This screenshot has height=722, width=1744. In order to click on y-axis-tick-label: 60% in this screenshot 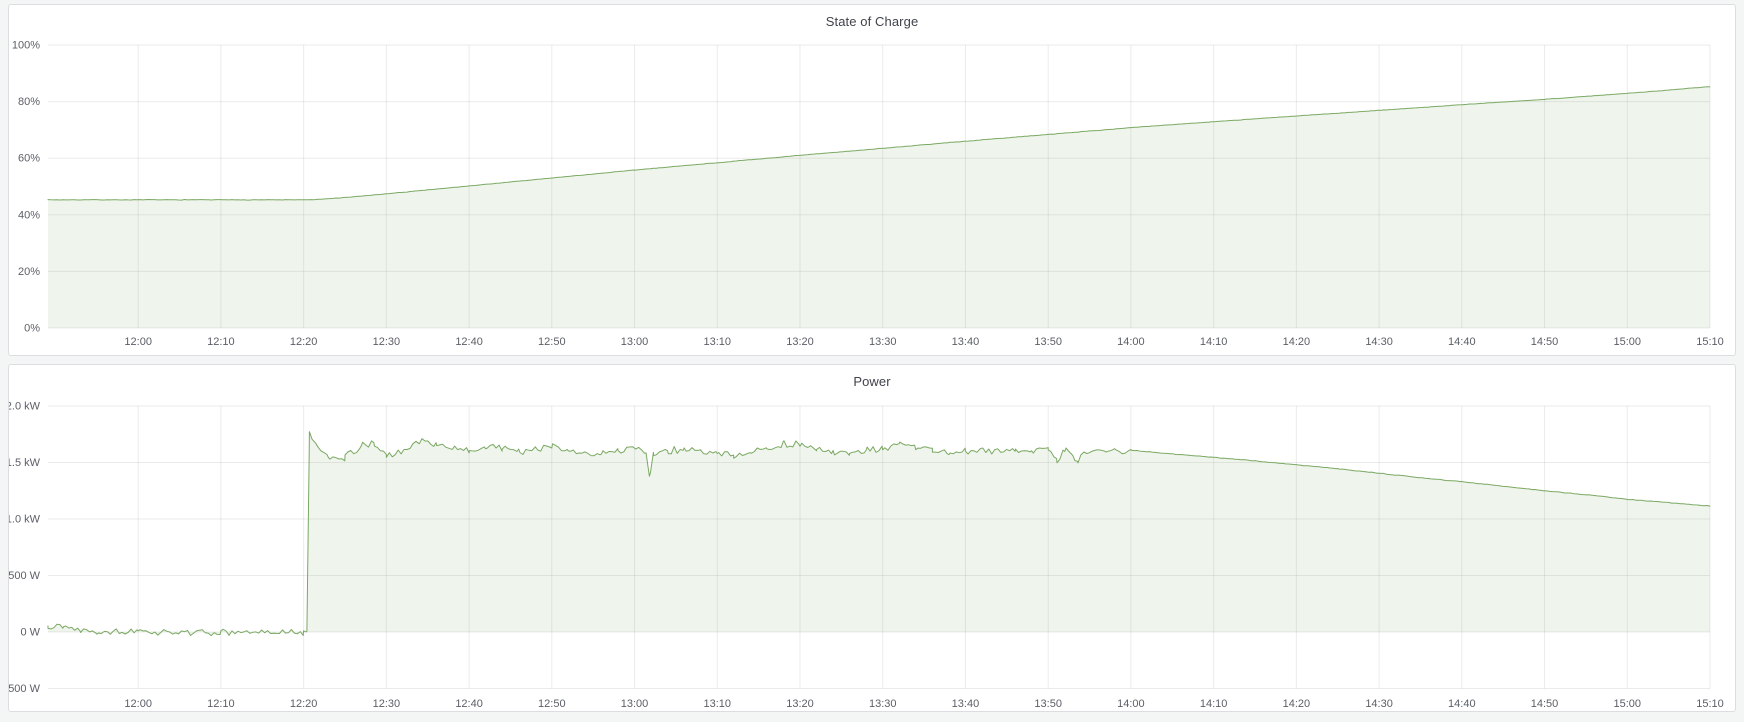, I will do `click(29, 159)`.